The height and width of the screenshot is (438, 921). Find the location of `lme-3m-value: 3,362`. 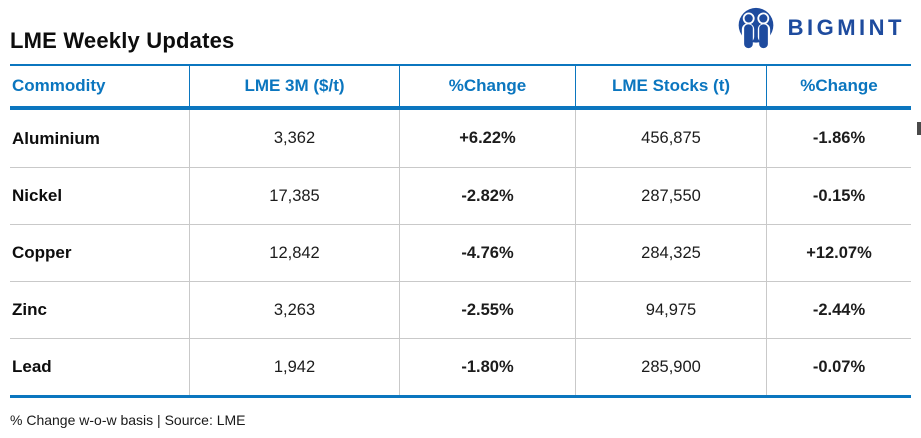

lme-3m-value: 3,362 is located at coordinates (295, 138).